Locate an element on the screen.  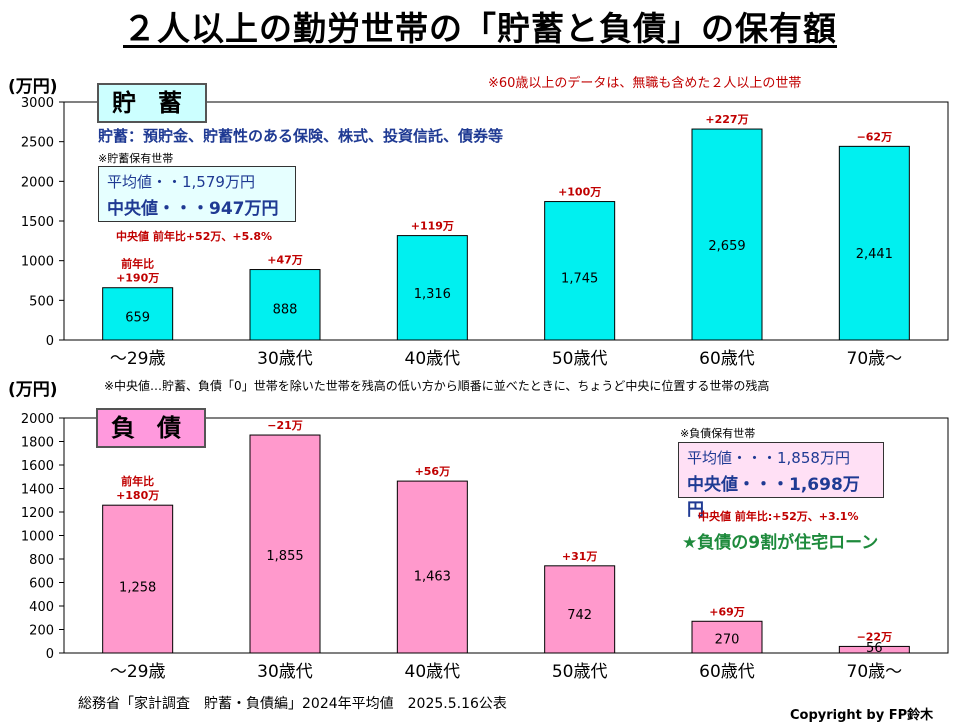
debt-median: 中央値・・・1,698万円 is located at coordinates (773, 497).